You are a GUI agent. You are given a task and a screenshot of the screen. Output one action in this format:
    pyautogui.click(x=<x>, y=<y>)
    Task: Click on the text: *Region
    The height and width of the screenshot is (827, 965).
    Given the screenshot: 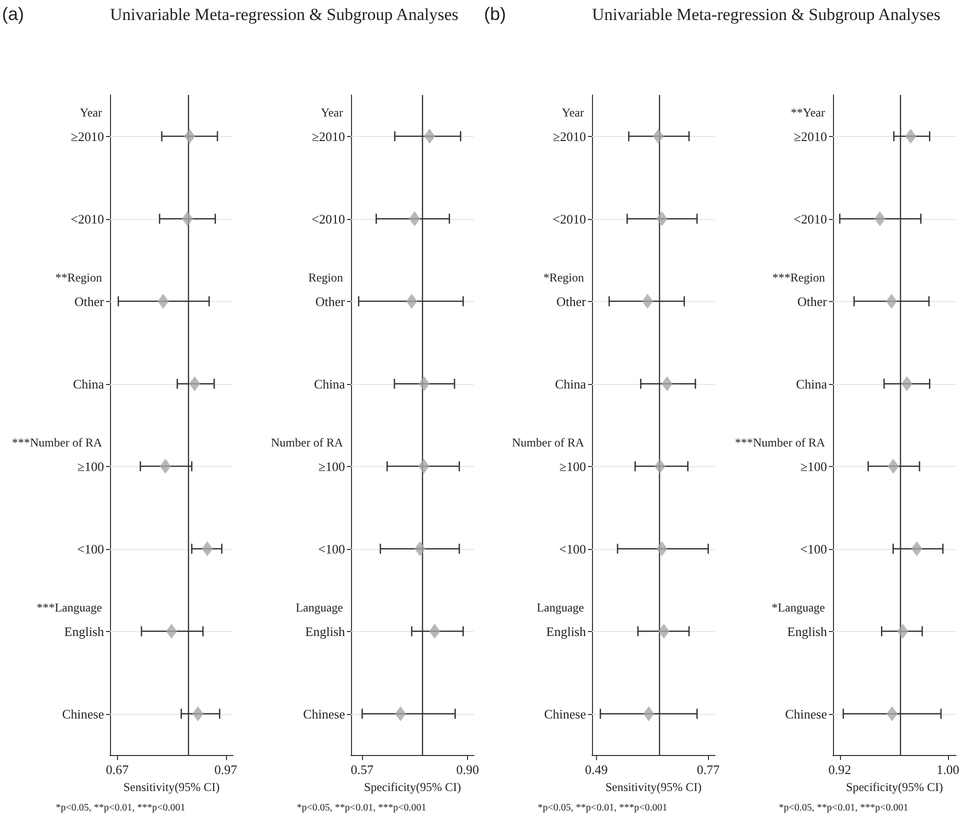 What is the action you would take?
    pyautogui.click(x=563, y=277)
    